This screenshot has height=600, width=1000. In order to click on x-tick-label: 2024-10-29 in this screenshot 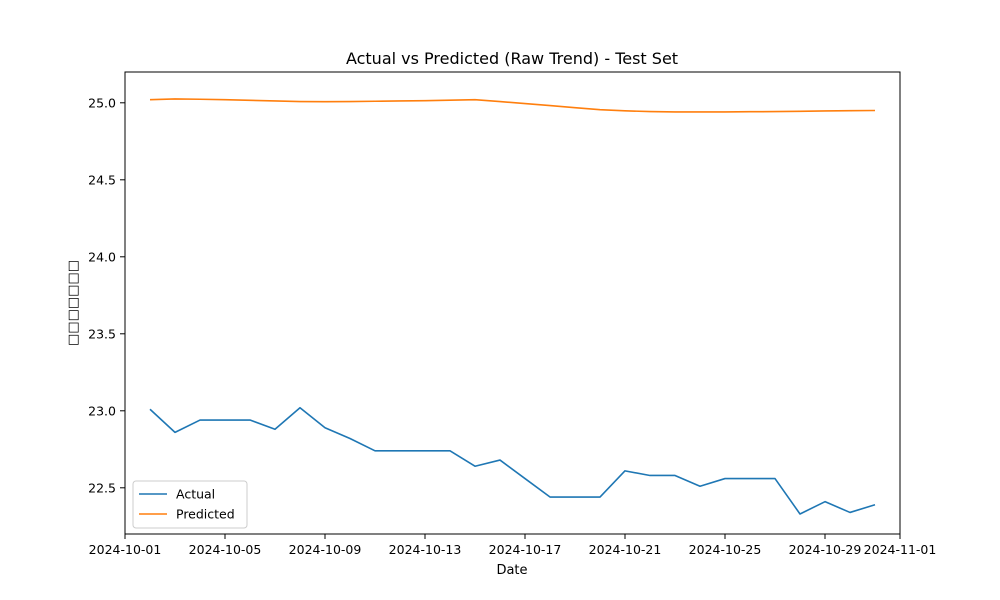, I will do `click(825, 549)`.